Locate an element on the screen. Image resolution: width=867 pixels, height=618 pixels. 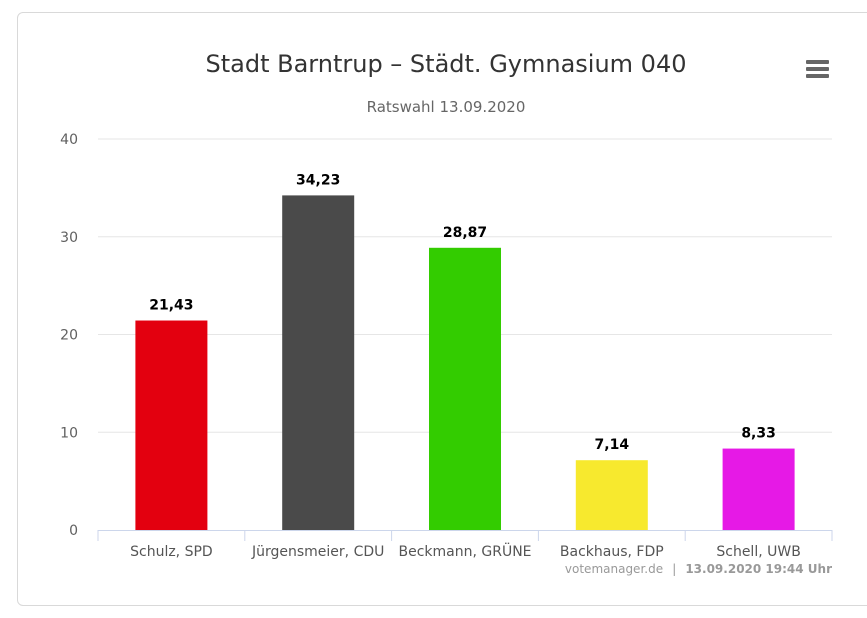
chart-subtitle: Ratswahl 13.09.2020 is located at coordinates (446, 107).